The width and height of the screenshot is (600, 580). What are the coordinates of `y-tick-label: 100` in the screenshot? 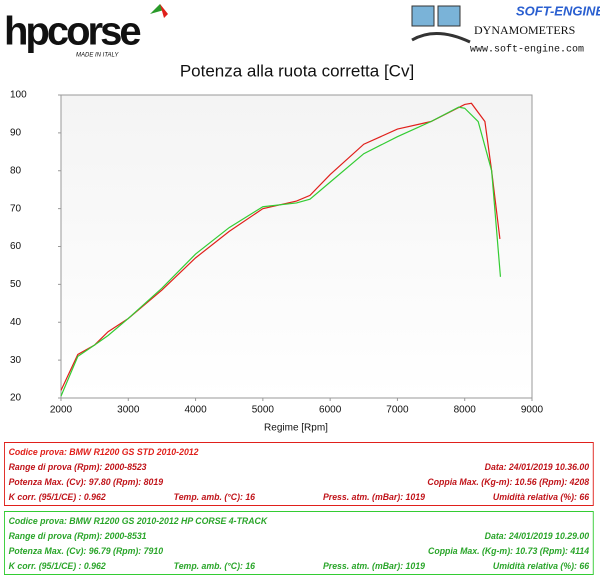 It's located at (18, 95).